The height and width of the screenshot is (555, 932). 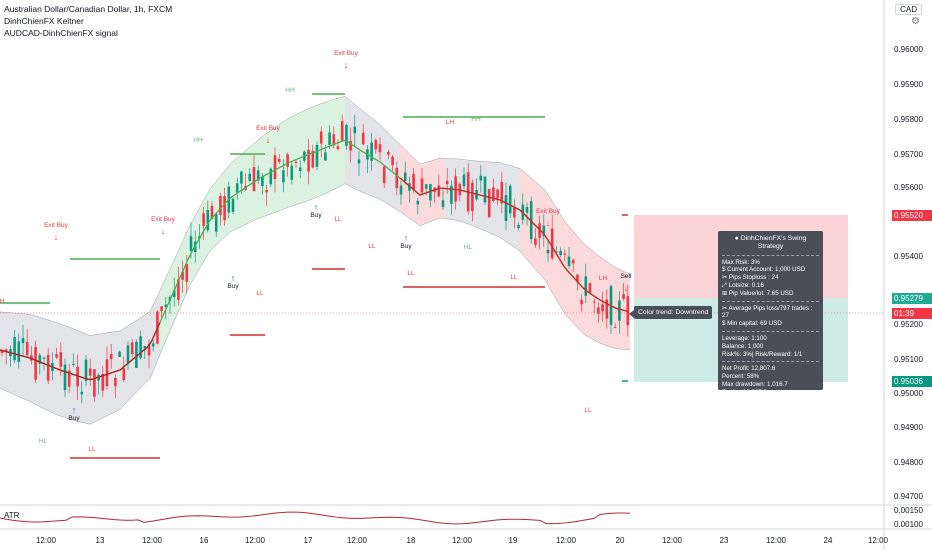 I want to click on indicator-signal: AUDCAD-DinhChienFX signal, so click(x=61, y=33).